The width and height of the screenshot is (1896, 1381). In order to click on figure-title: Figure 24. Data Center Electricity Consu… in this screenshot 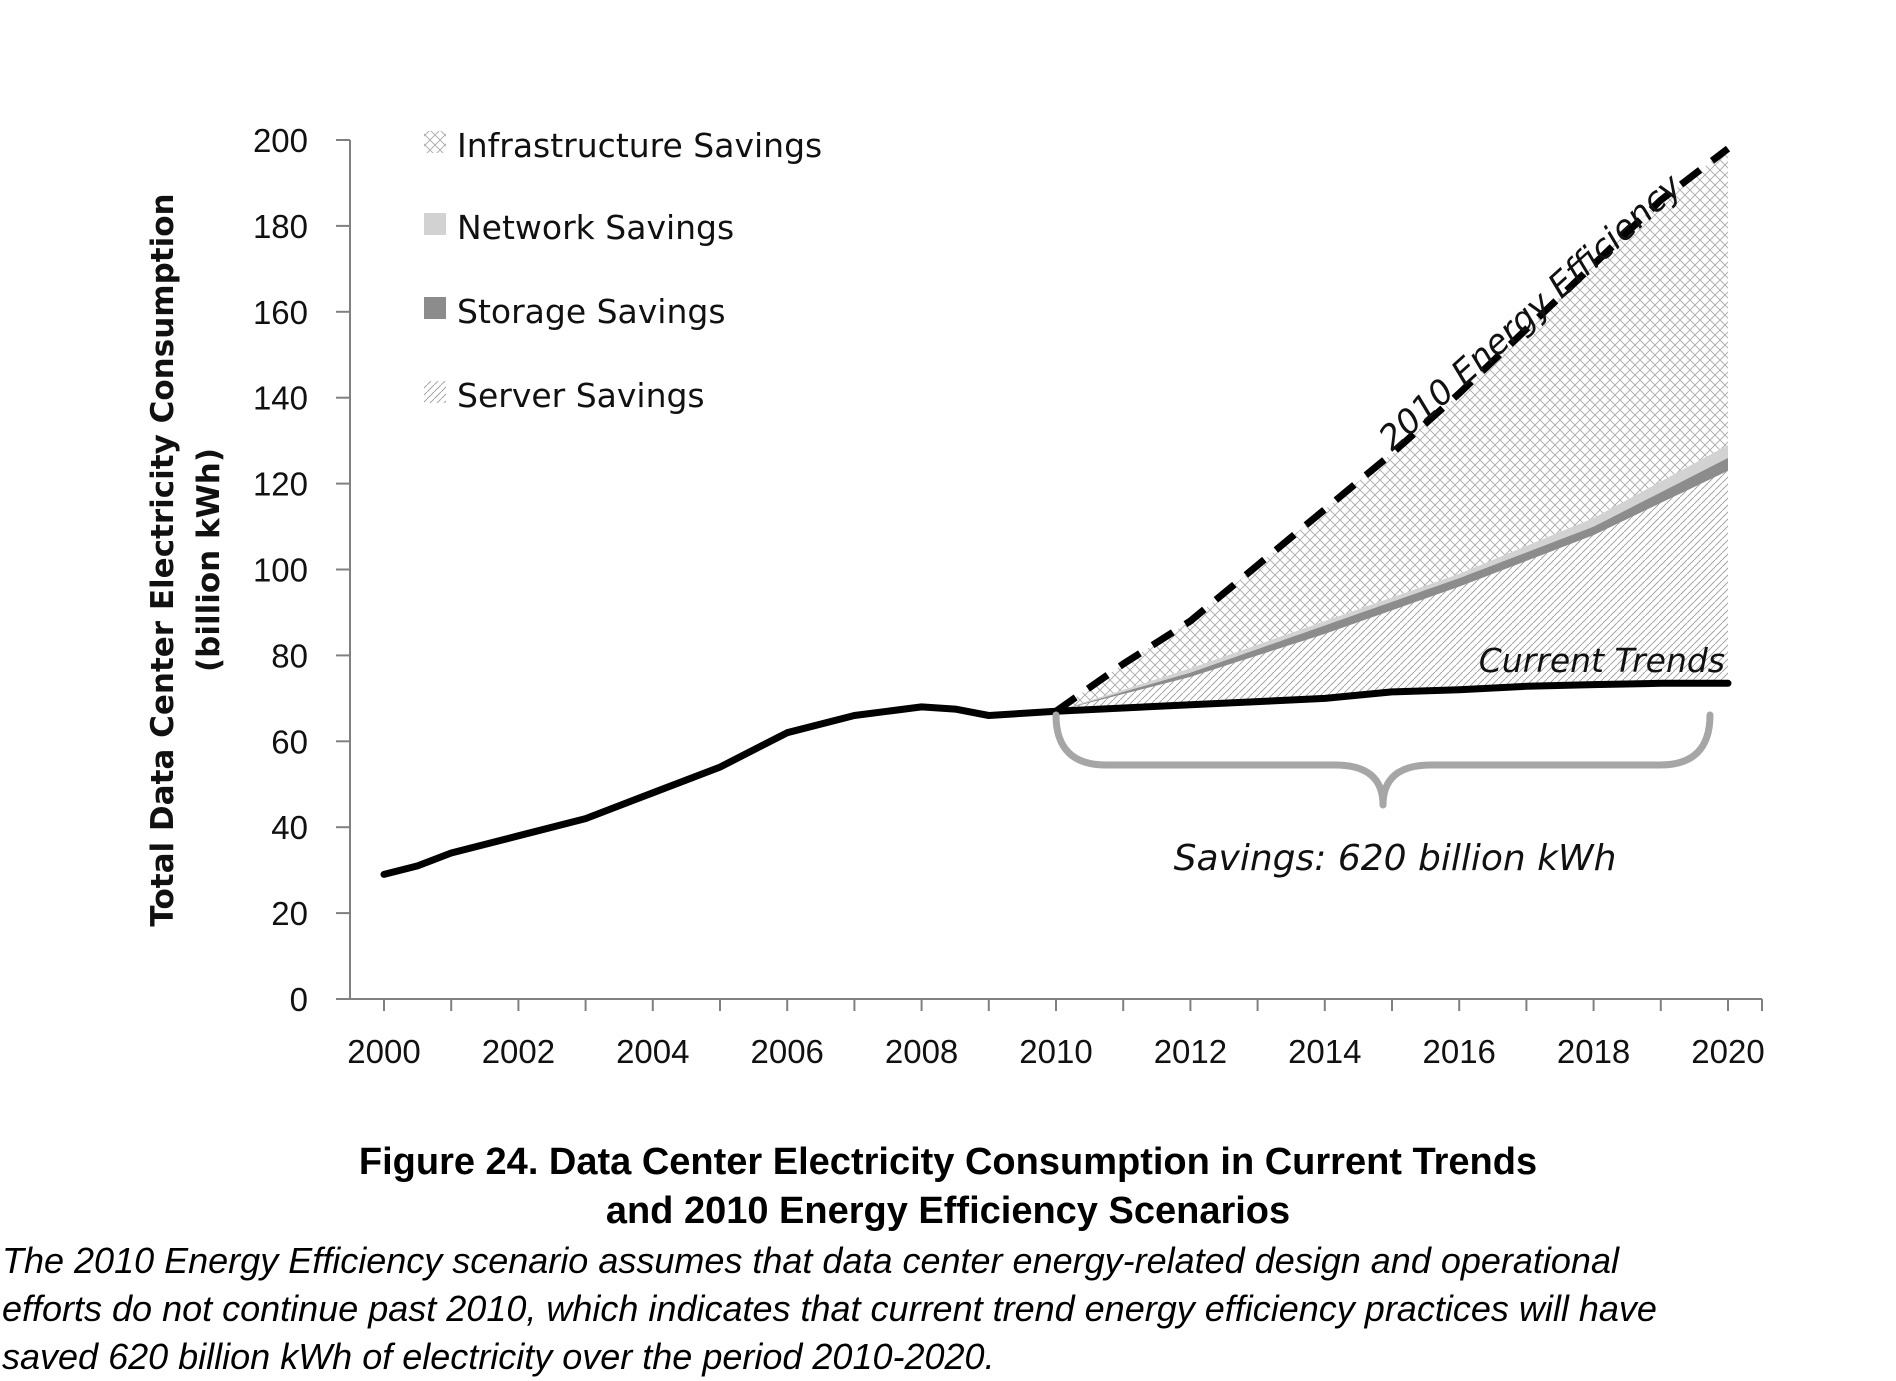, I will do `click(948, 1187)`.